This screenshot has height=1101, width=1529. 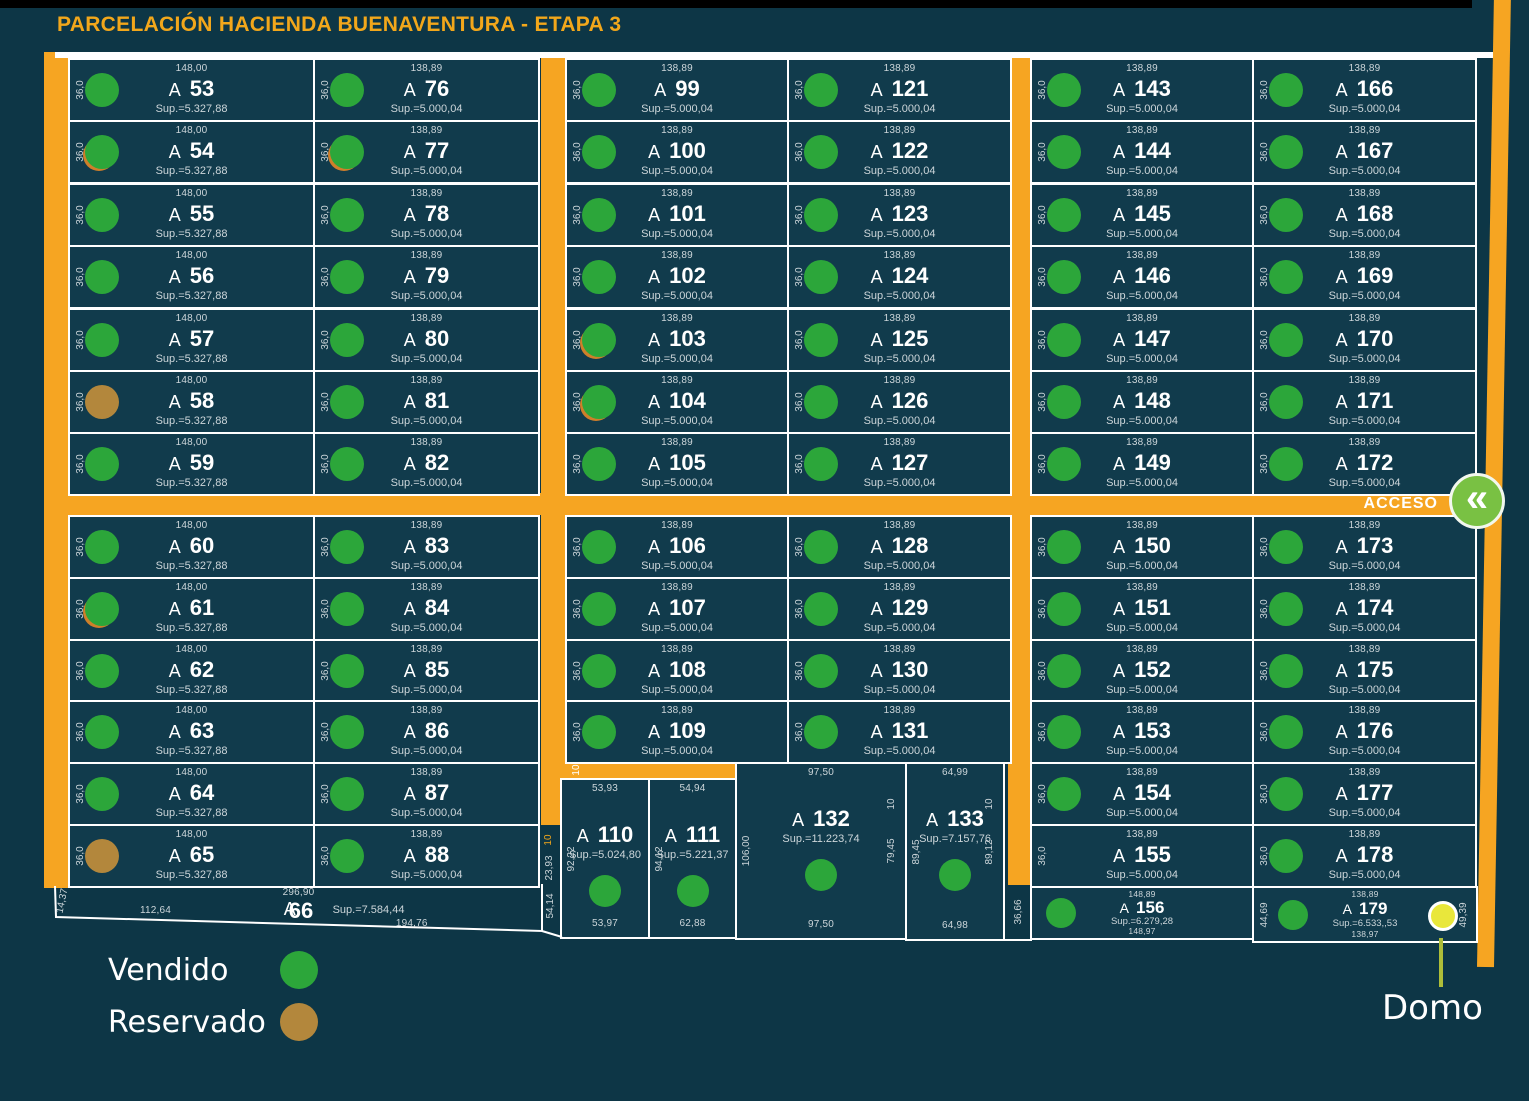 I want to click on map-dim-annotation-1: 10, so click(x=548, y=840).